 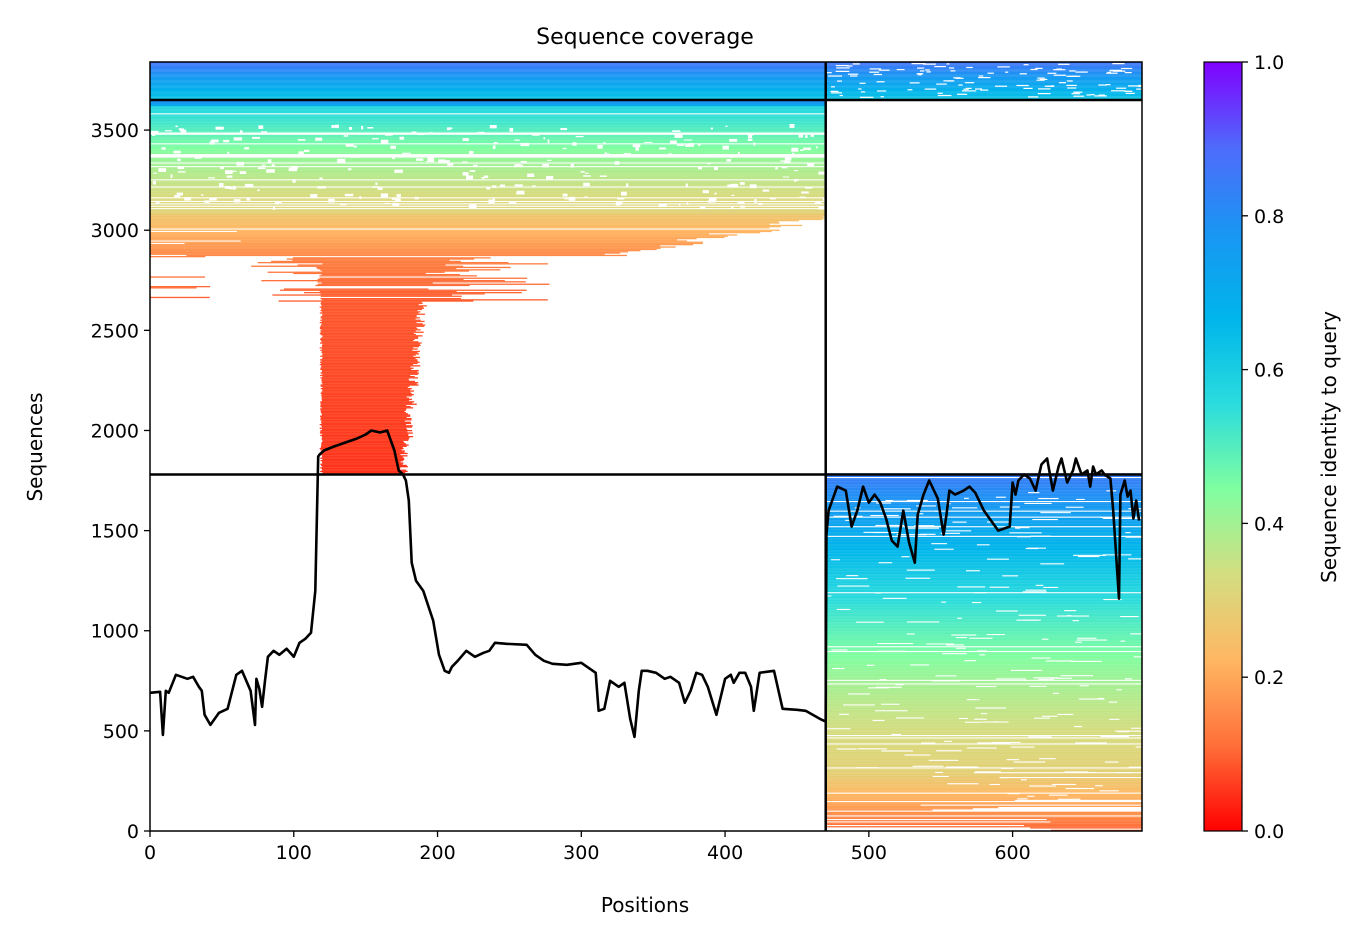 I want to click on x-tick-label: 300, so click(x=581, y=853).